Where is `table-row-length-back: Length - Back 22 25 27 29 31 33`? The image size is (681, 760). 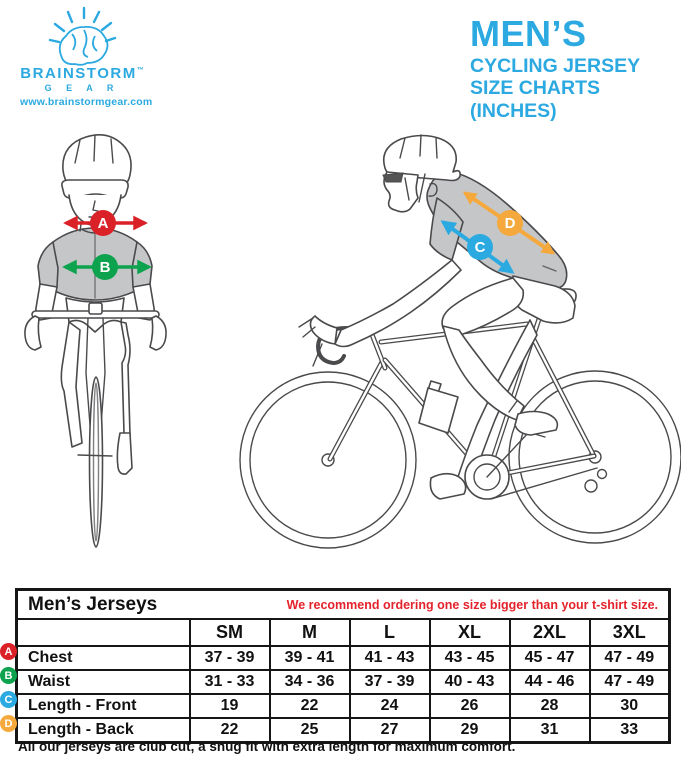
table-row-length-back: Length - Back 22 25 27 29 31 33 is located at coordinates (343, 730).